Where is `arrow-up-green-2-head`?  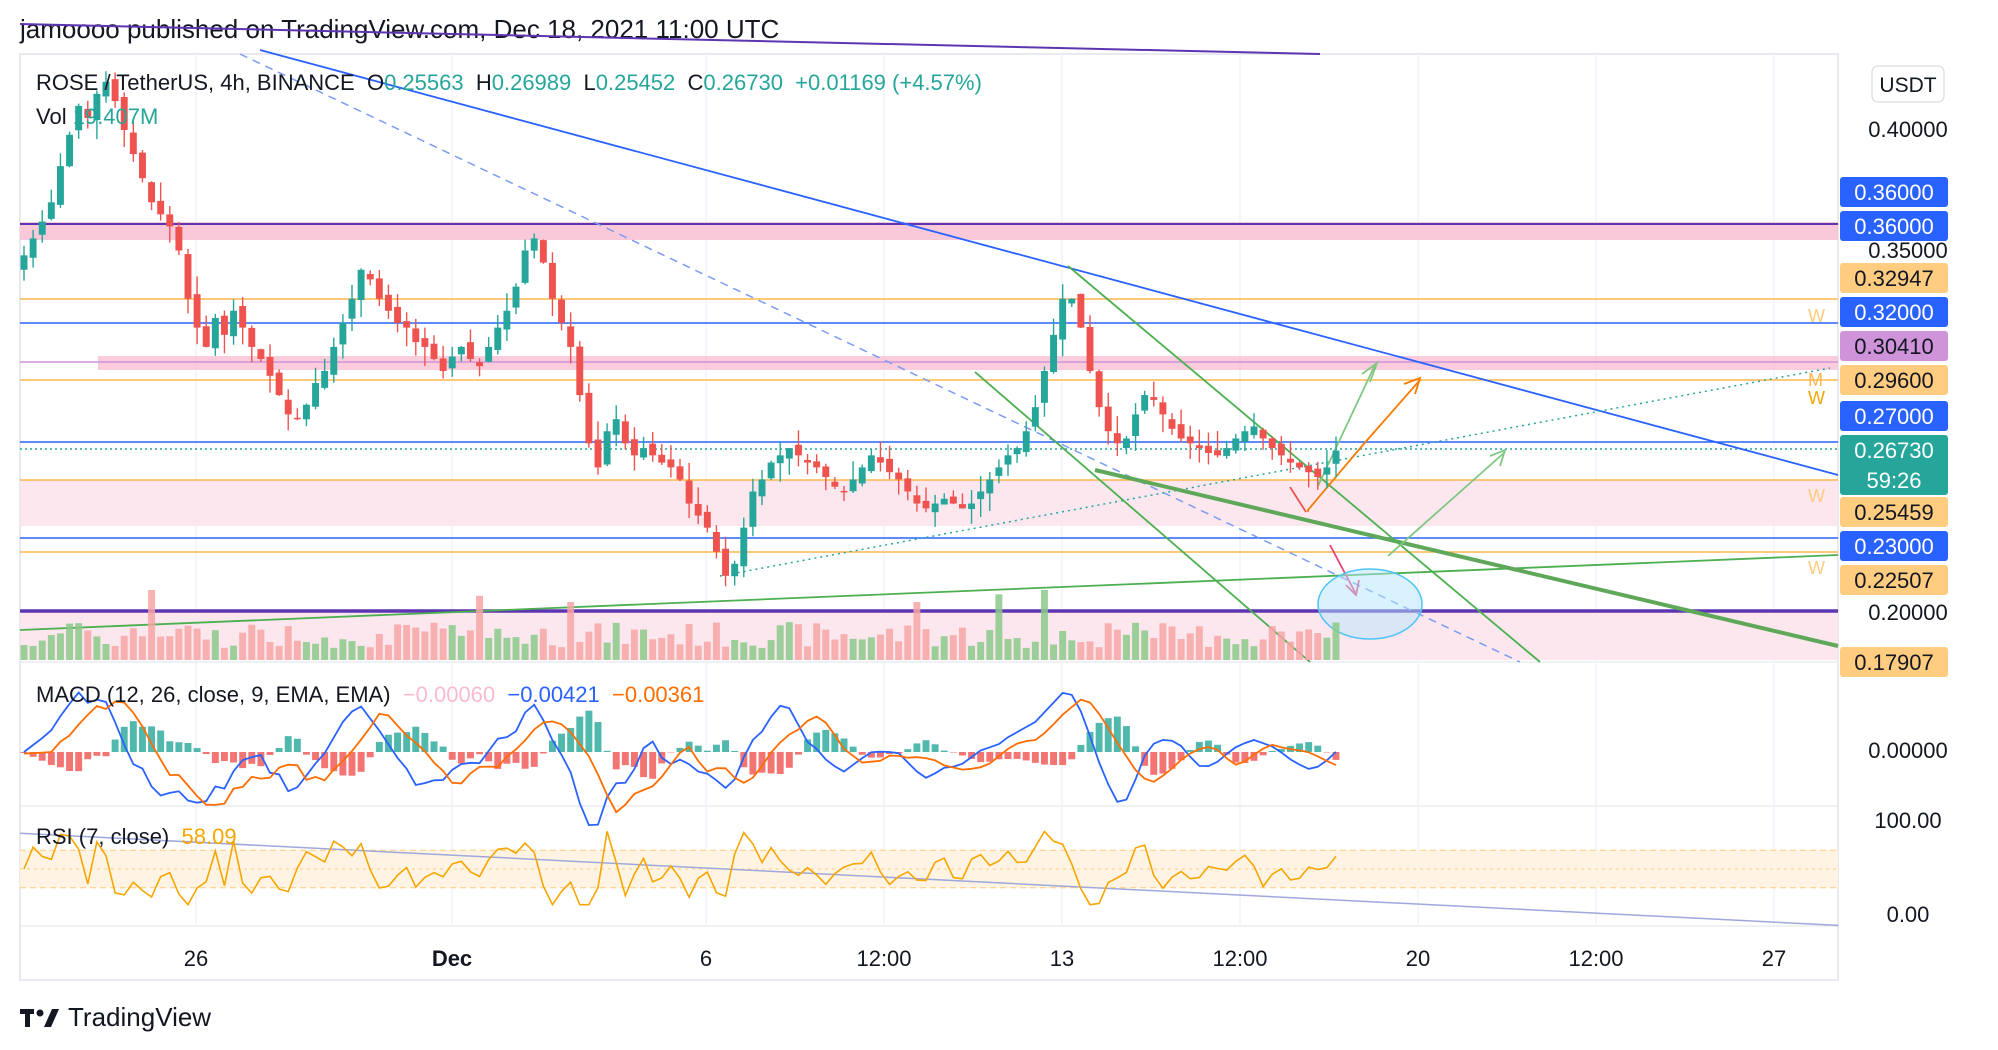 arrow-up-green-2-head is located at coordinates (1498, 457).